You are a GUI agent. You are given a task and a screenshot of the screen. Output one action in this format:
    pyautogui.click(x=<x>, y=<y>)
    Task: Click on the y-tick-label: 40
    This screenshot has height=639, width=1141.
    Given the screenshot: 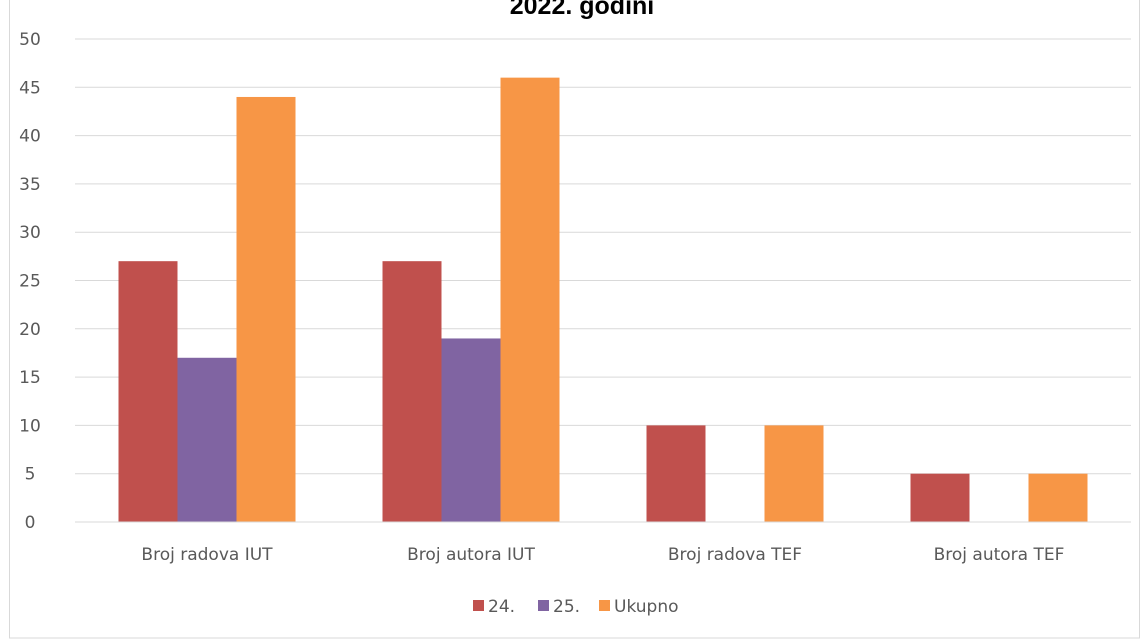 What is the action you would take?
    pyautogui.click(x=30, y=137)
    